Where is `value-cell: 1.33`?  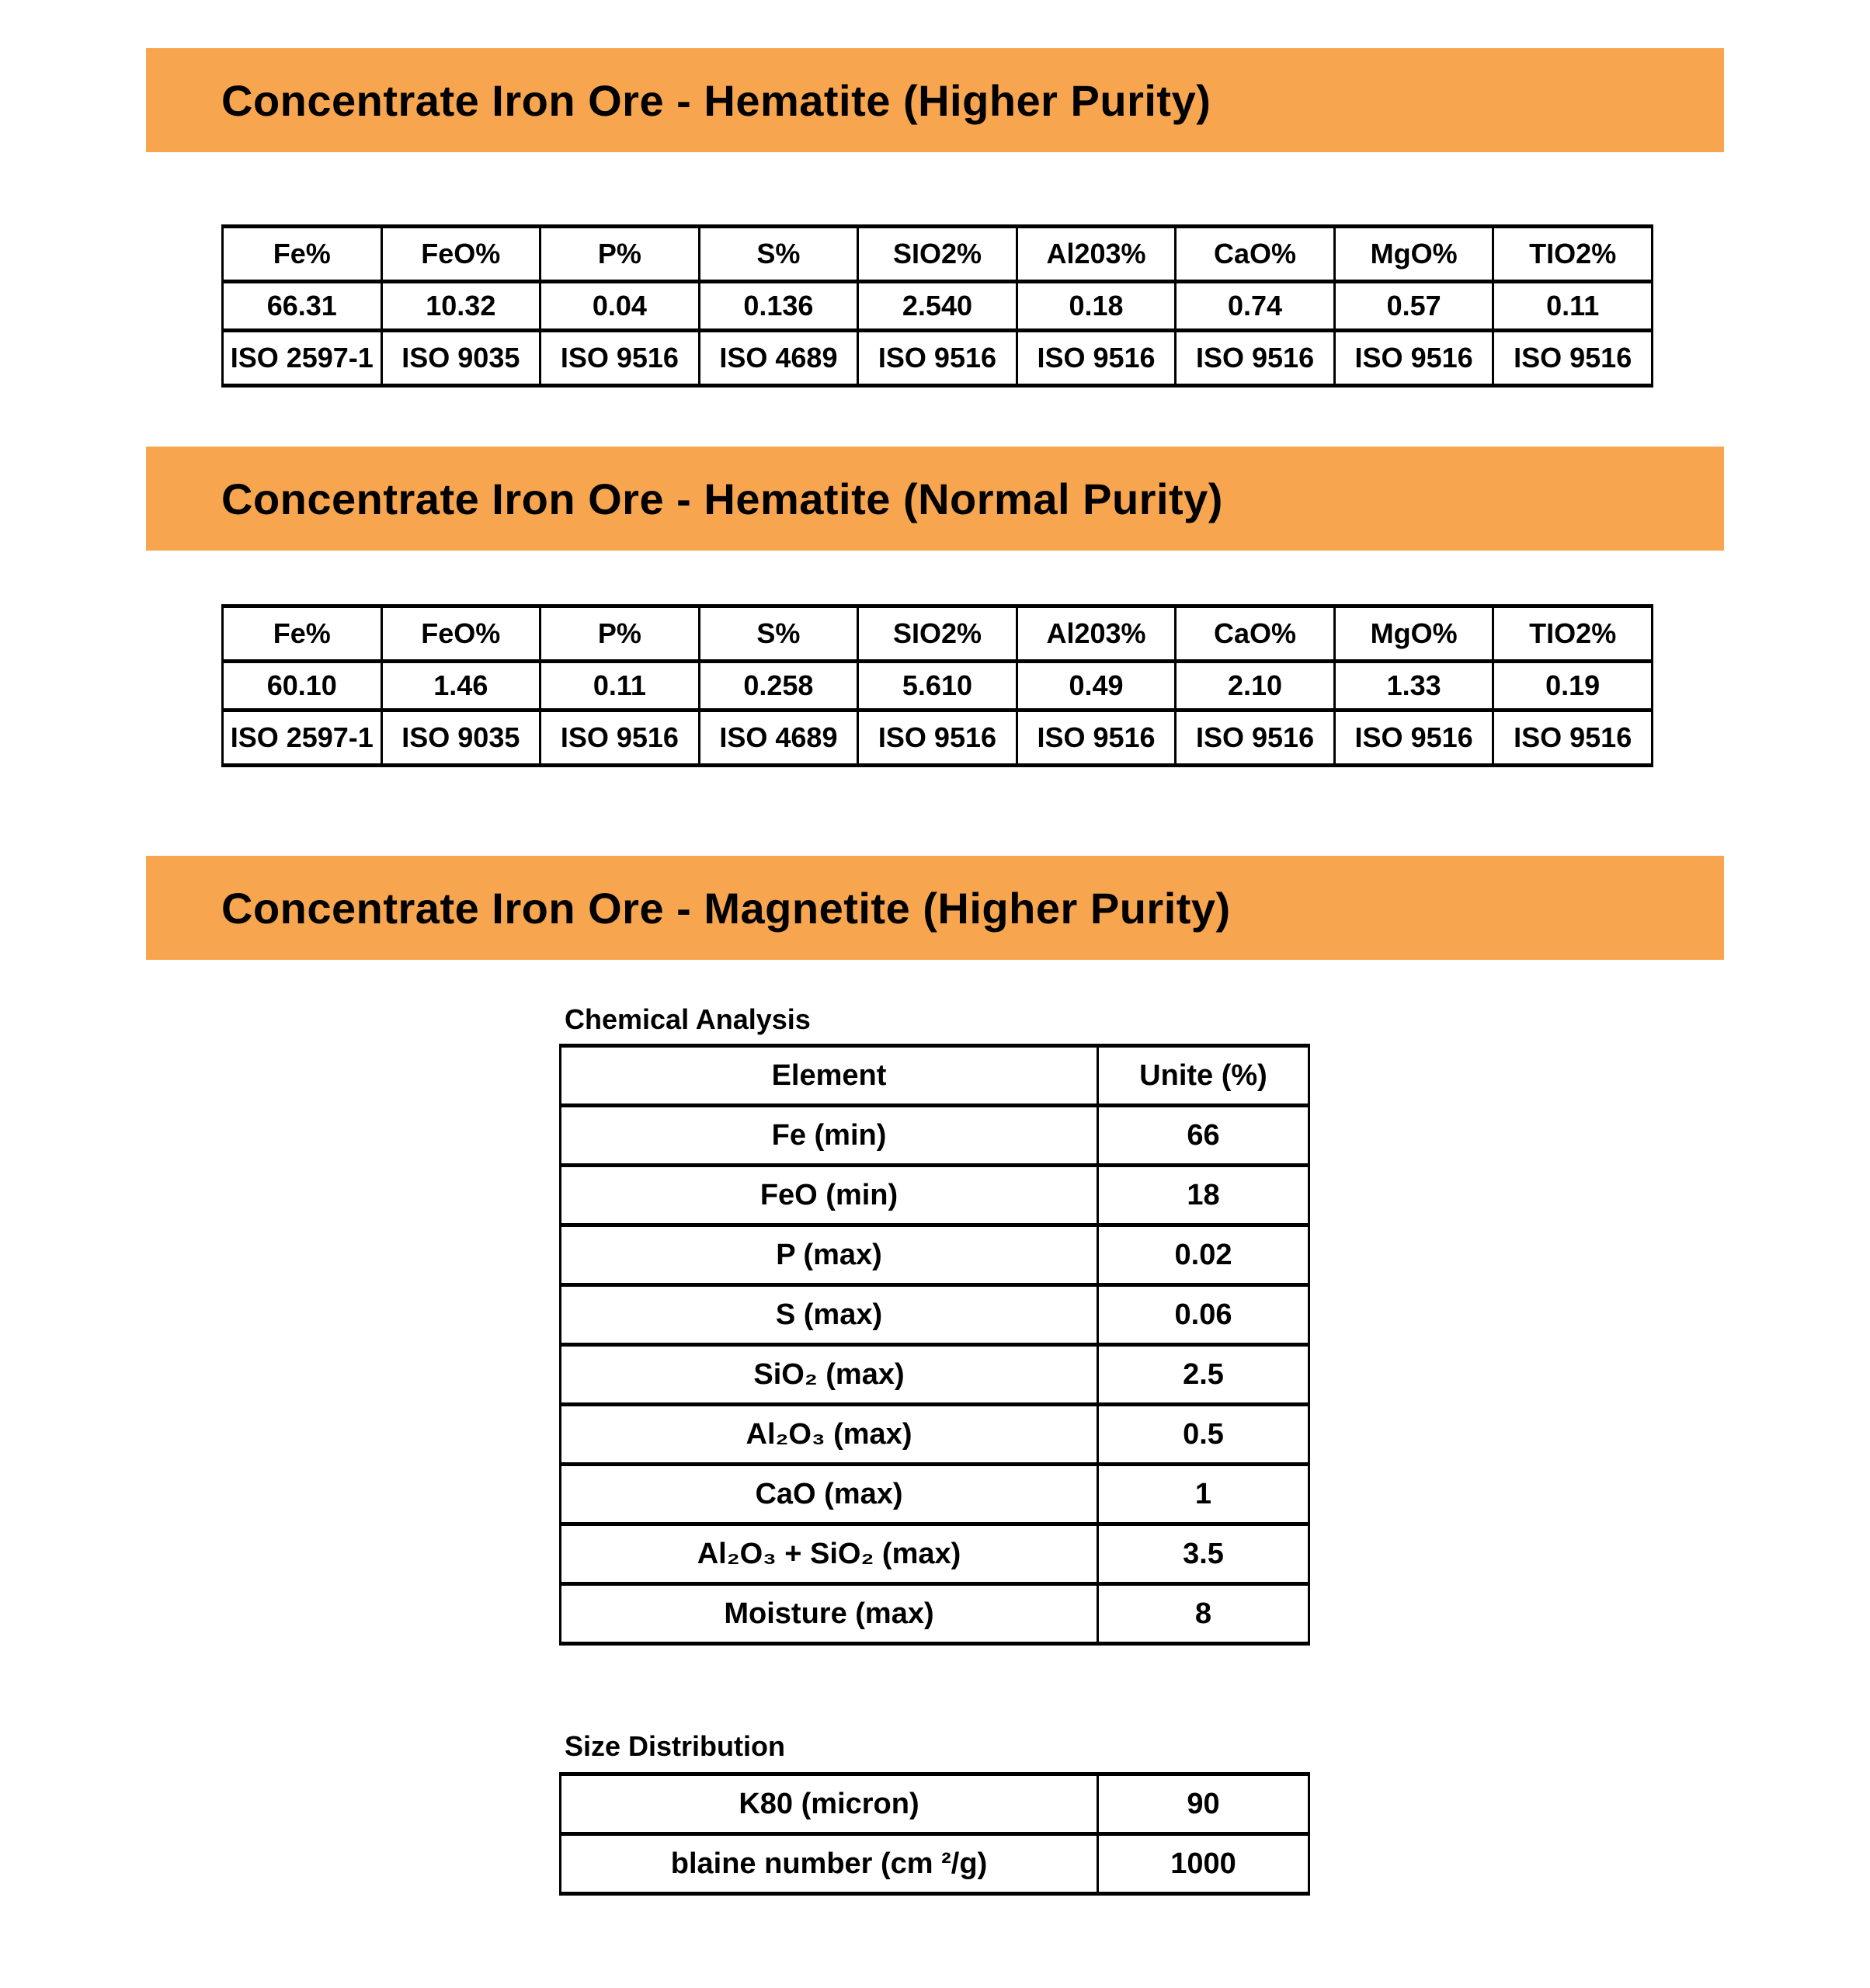
value-cell: 1.33 is located at coordinates (1414, 685).